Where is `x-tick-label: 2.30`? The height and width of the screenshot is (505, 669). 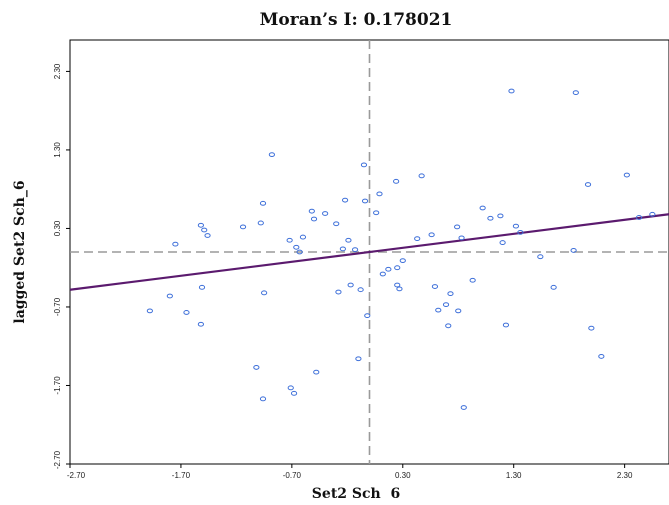
x-tick-label: 2.30 is located at coordinates (625, 475).